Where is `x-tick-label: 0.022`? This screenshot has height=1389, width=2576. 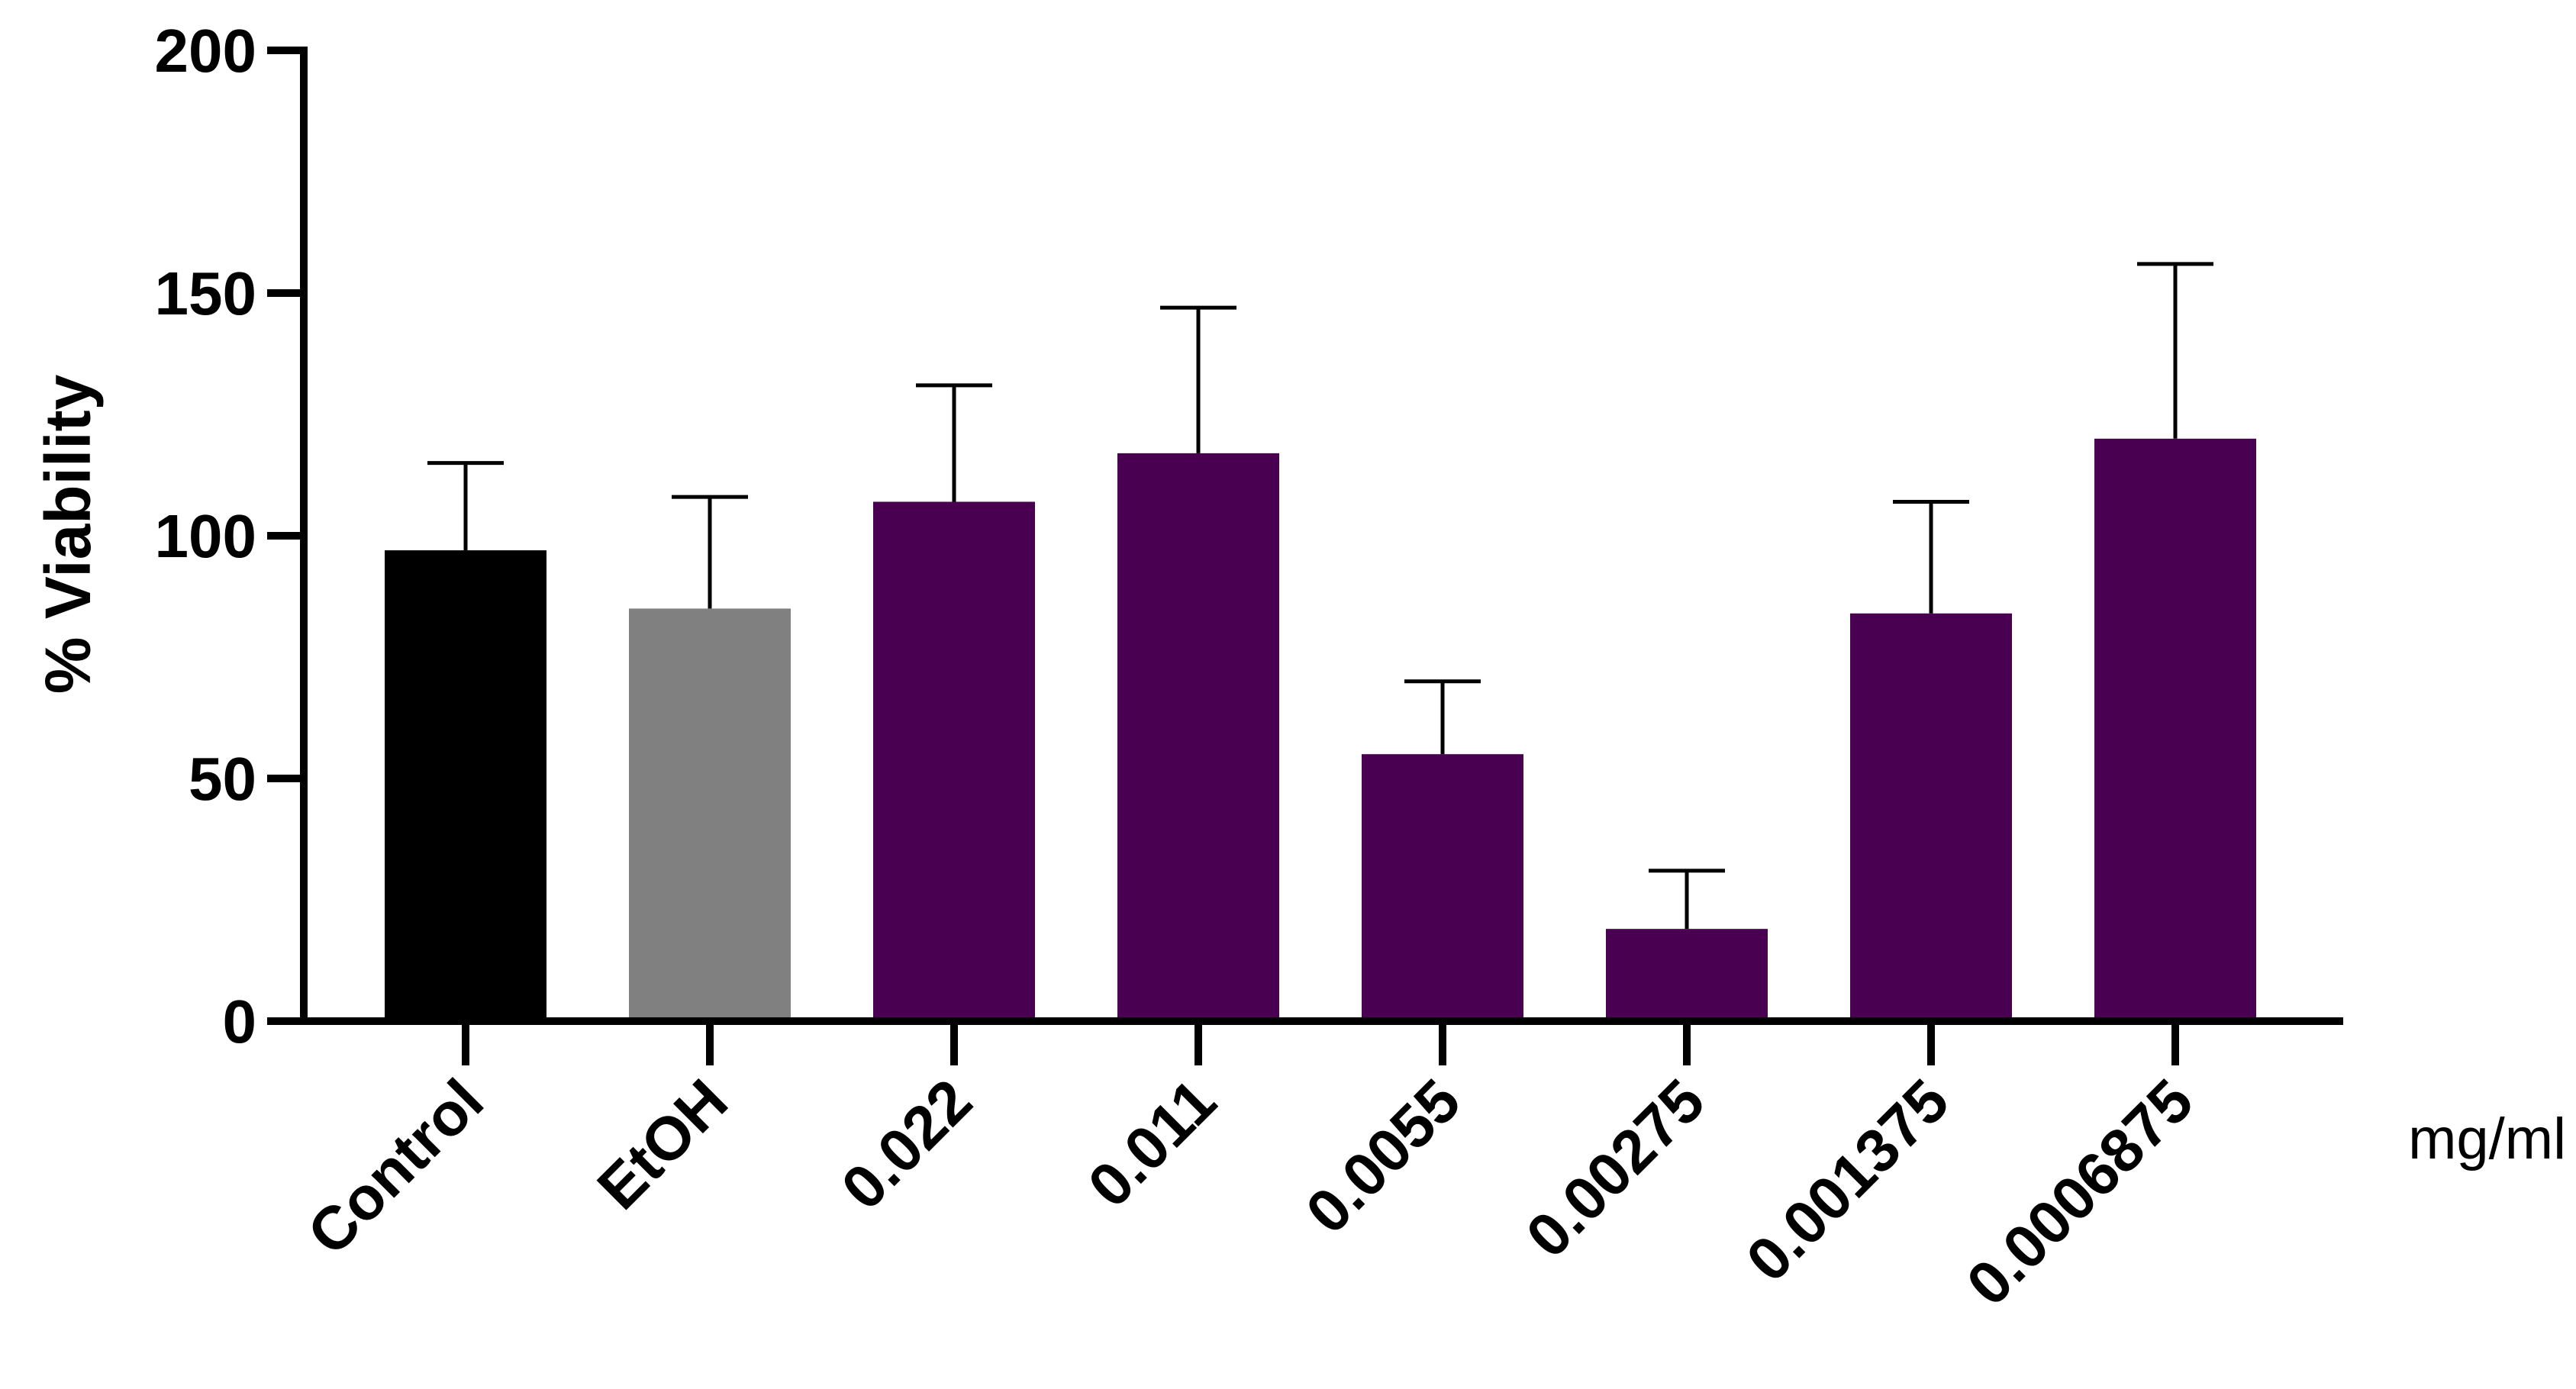 x-tick-label: 0.022 is located at coordinates (907, 1144).